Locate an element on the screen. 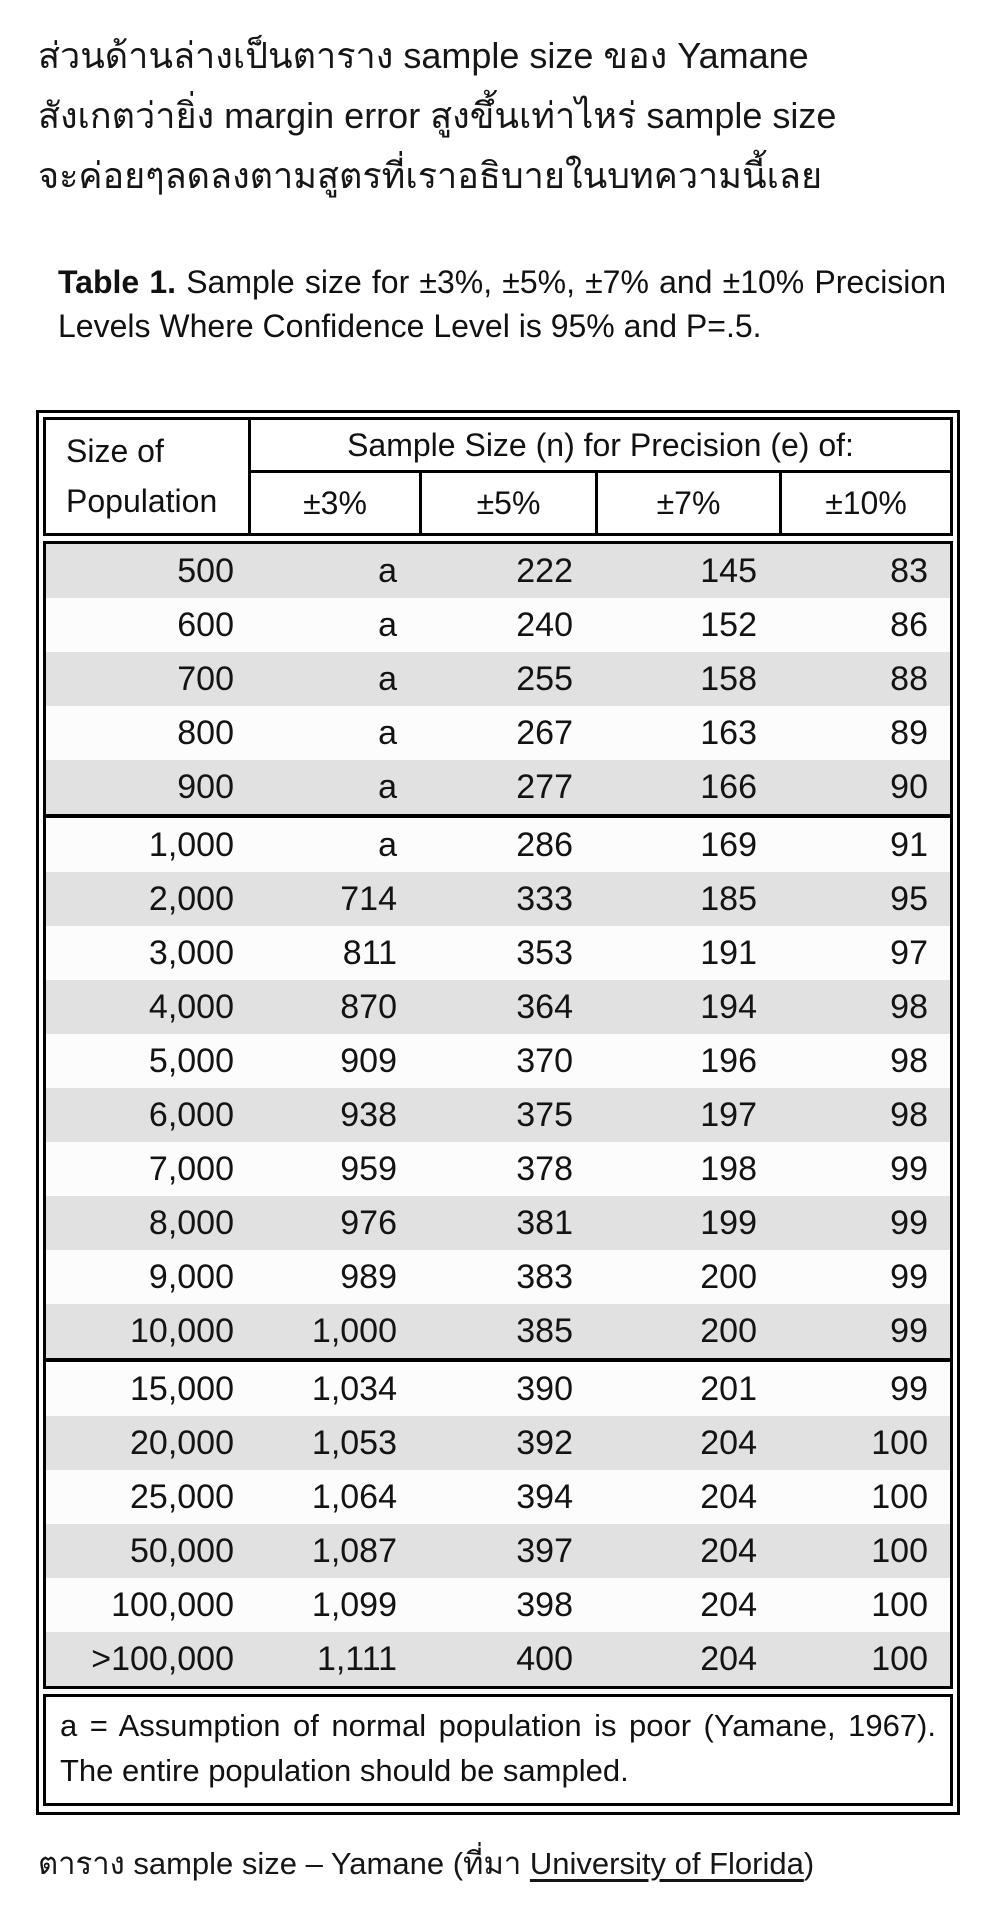 The height and width of the screenshot is (1919, 999). table-row: 8,000 976 381 199 99 is located at coordinates (498, 1223).